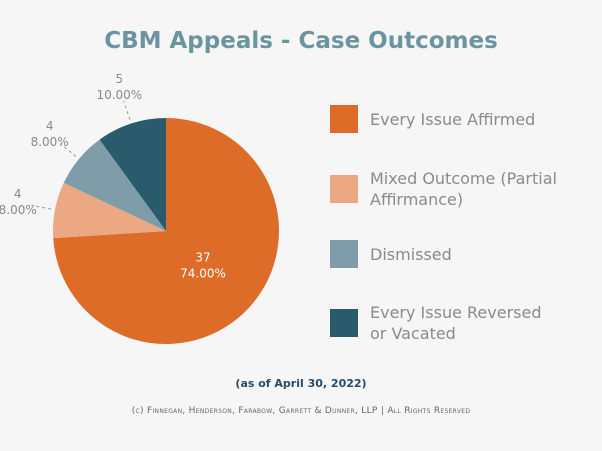 Image resolution: width=602 pixels, height=451 pixels. What do you see at coordinates (301, 41) in the screenshot?
I see `chart-title: CBM Appeals - Case Outcomes` at bounding box center [301, 41].